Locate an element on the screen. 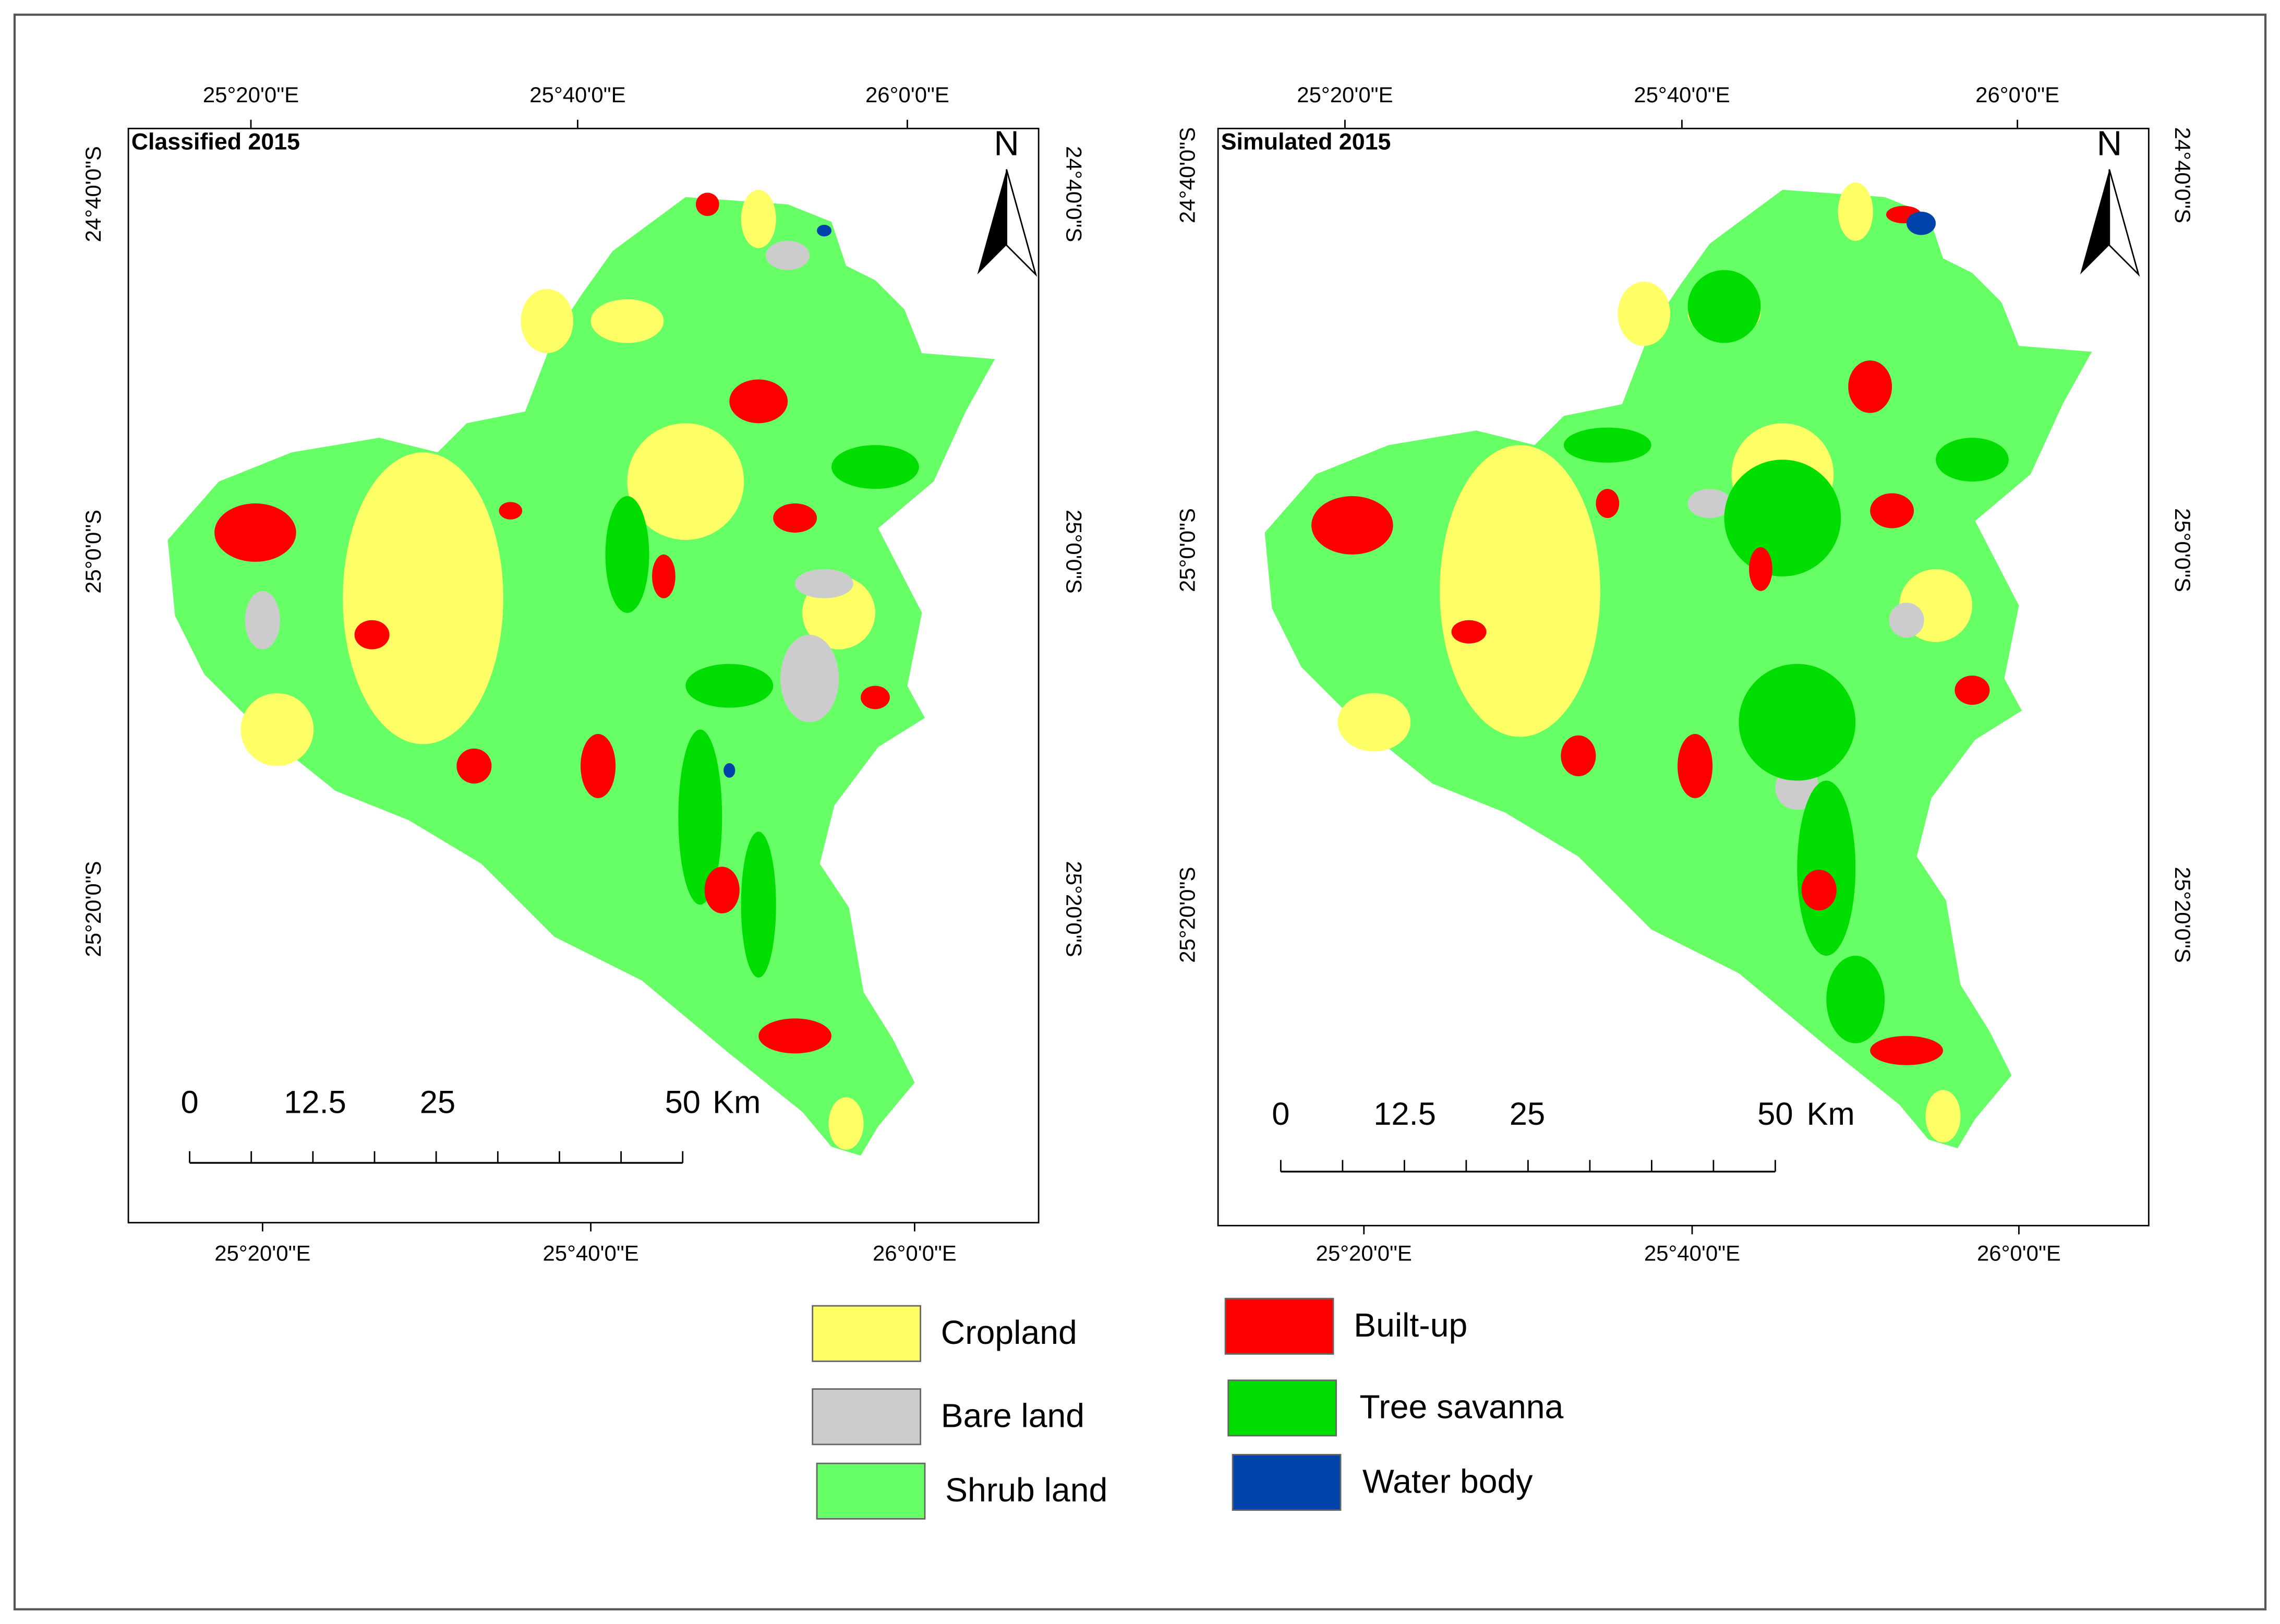  legend-label: Cropland is located at coordinates (1009, 1332).